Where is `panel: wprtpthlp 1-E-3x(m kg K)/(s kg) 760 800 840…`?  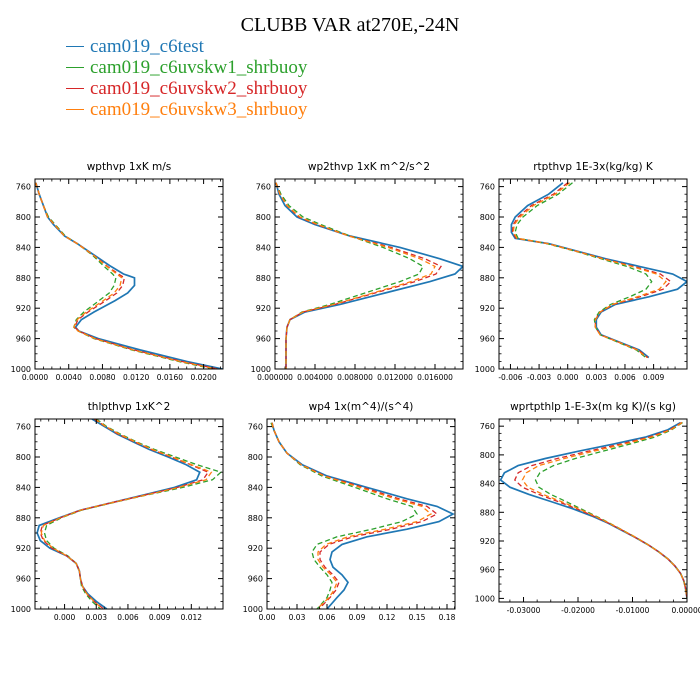 panel: wprtpthlp 1-E-3x(m kg K)/(s kg) 760 800 840… is located at coordinates (587, 508).